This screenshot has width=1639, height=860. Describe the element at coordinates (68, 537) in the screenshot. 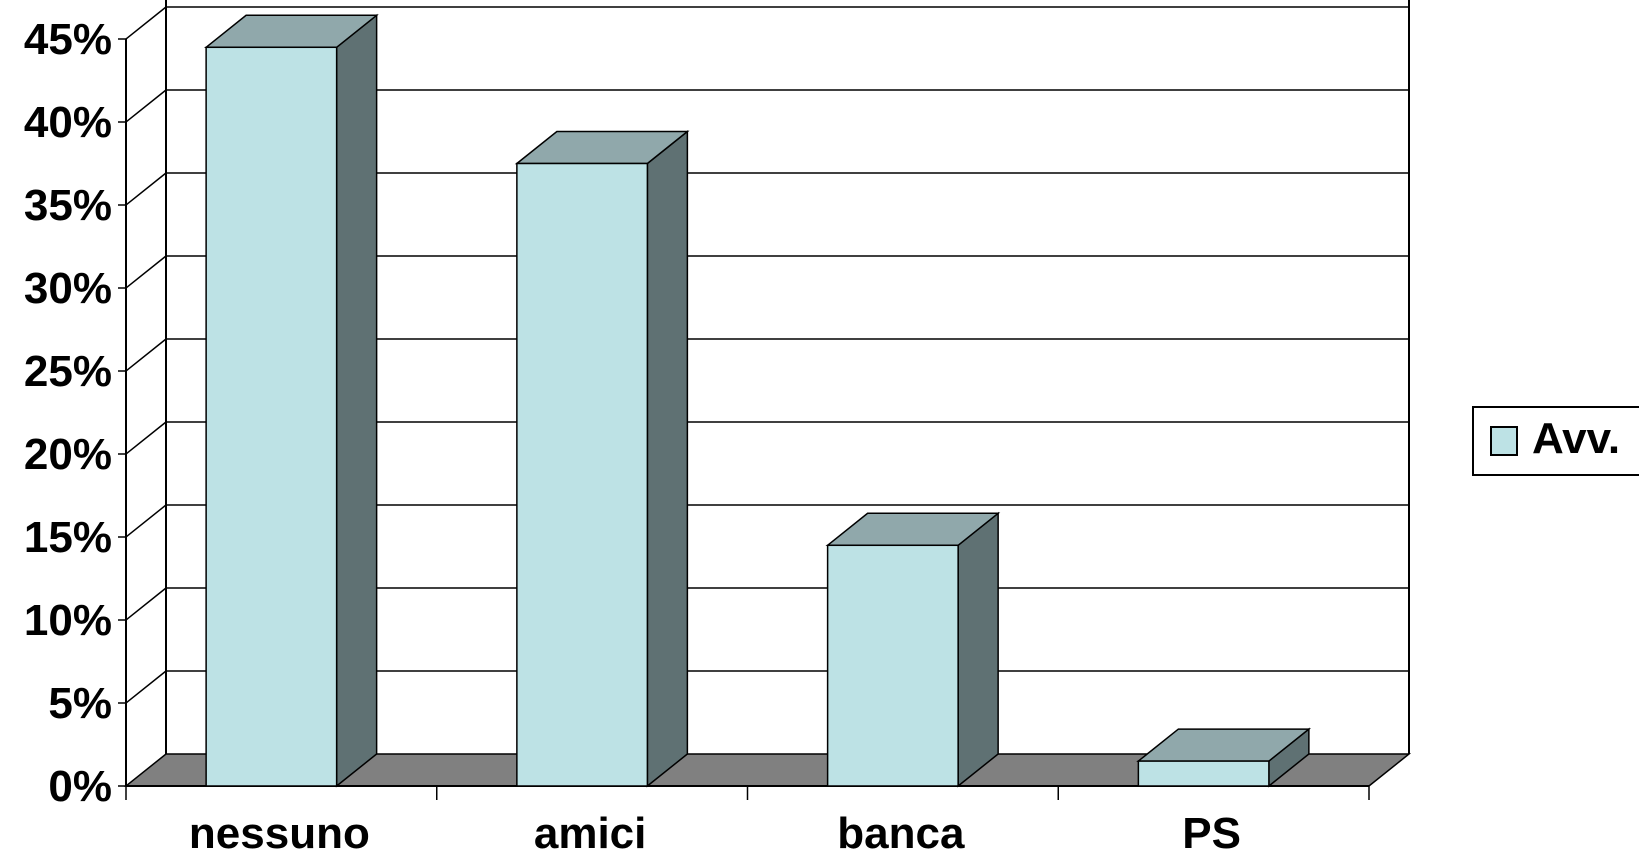

I see `y-tick-label: 15%` at that location.